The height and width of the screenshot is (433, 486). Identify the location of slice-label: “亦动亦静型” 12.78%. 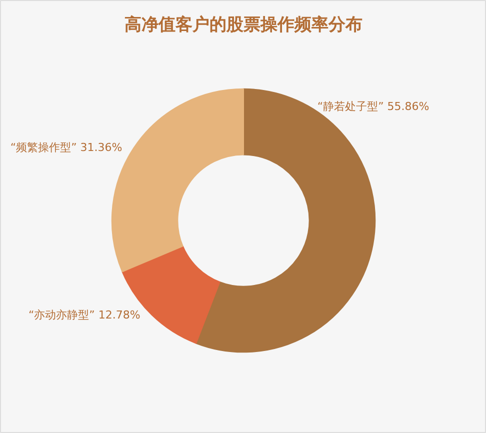
(84, 315).